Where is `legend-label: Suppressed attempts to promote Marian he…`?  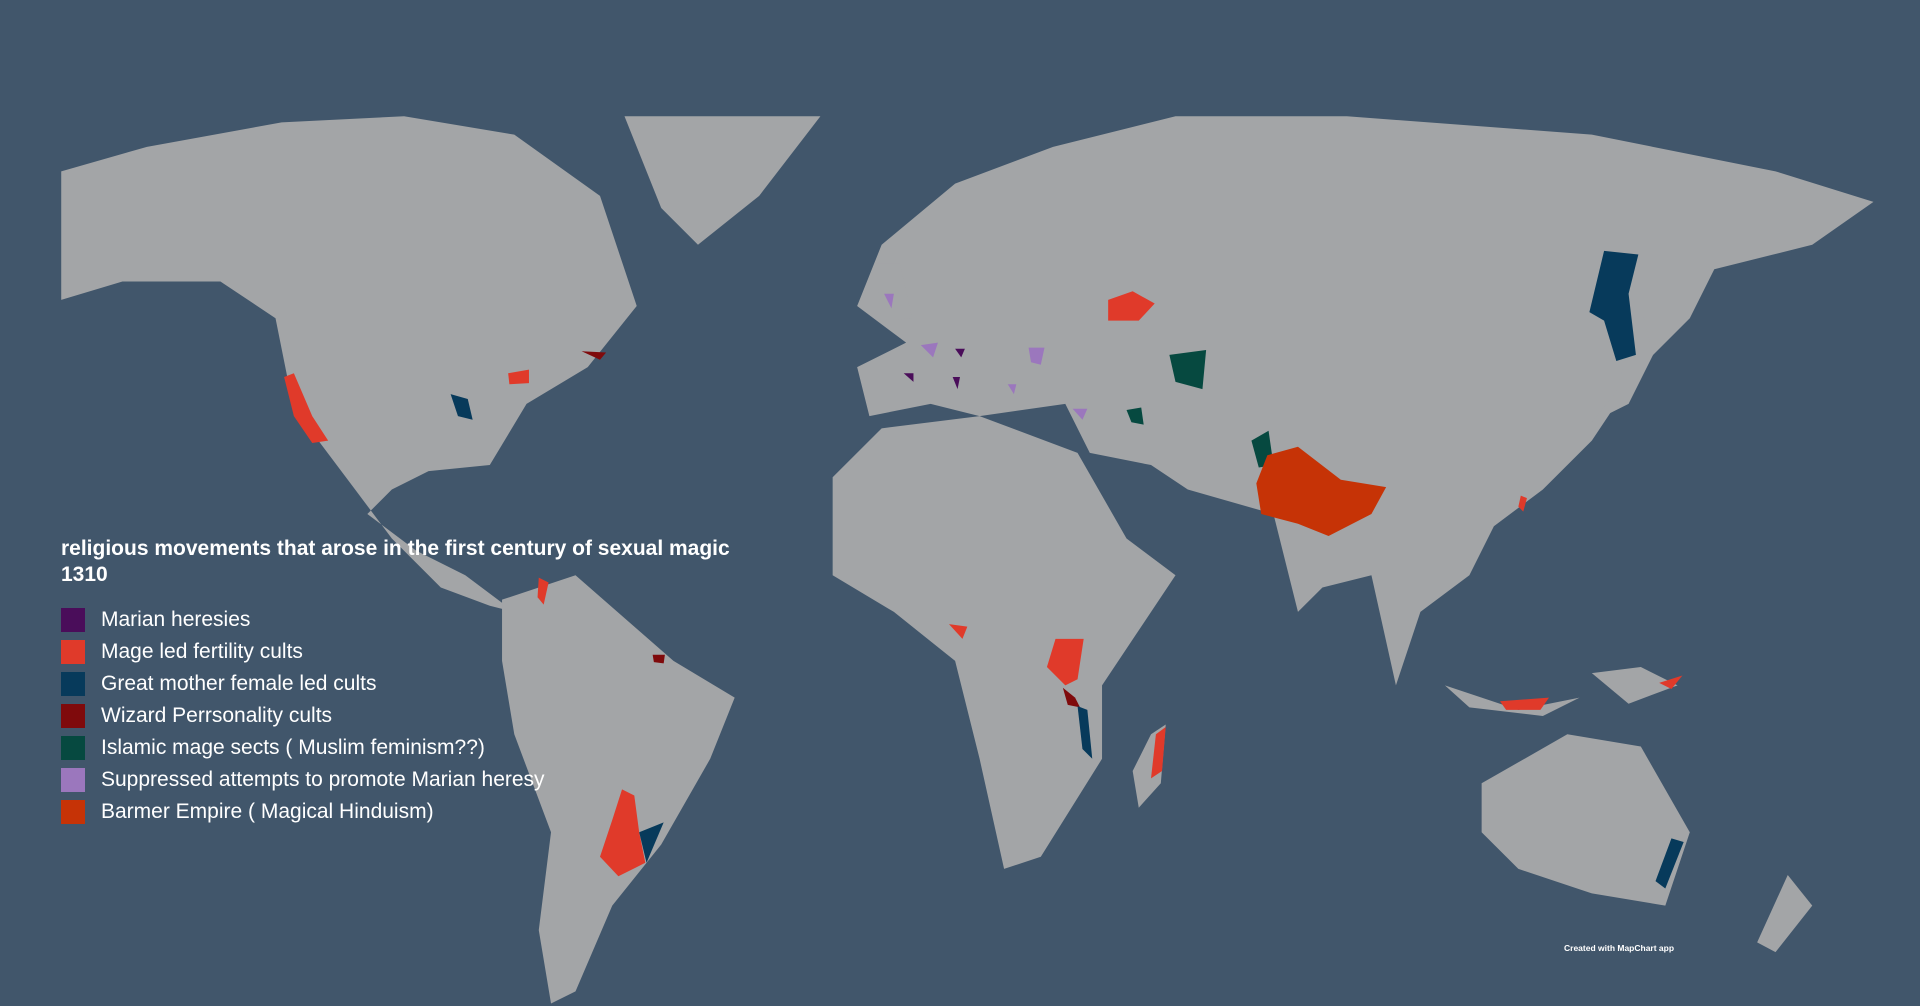
legend-label: Suppressed attempts to promote Marian he… is located at coordinates (323, 779).